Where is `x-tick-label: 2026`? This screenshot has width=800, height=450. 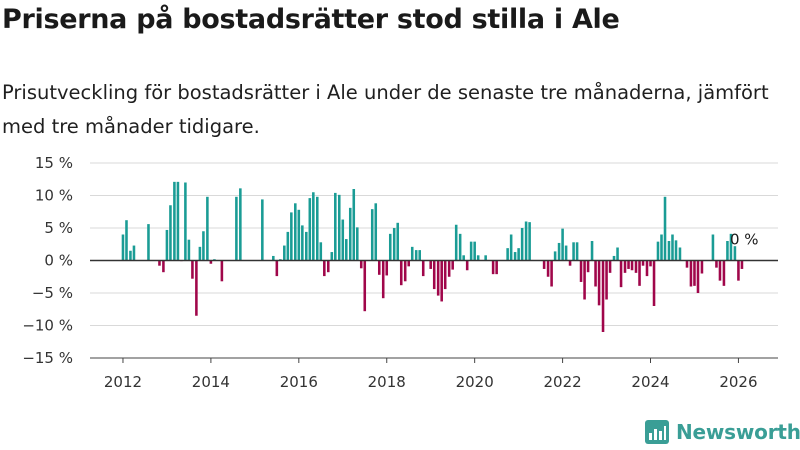 x-tick-label: 2026 is located at coordinates (738, 382).